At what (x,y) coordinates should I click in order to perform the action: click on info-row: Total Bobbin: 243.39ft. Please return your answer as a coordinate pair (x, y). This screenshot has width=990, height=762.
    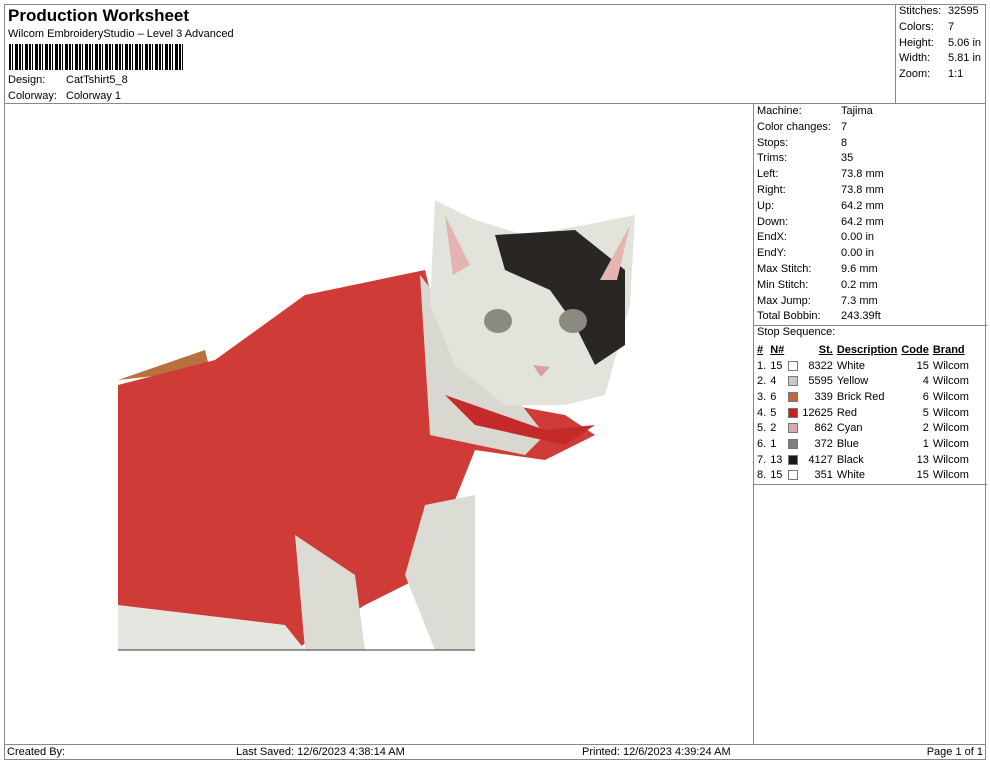
    Looking at the image, I should click on (819, 316).